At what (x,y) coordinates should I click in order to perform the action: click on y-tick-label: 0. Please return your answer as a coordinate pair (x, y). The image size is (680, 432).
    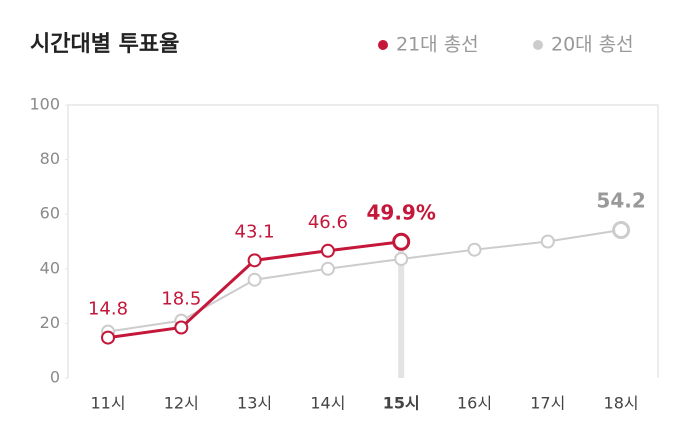
    Looking at the image, I should click on (55, 377).